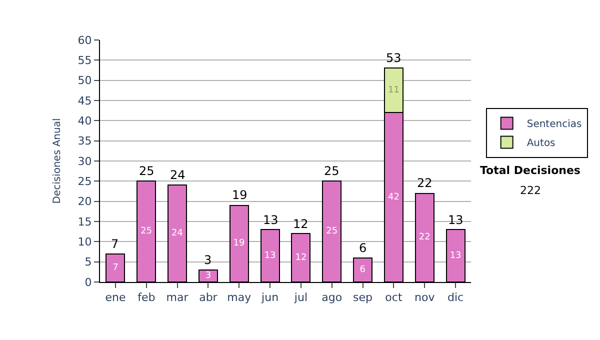  I want to click on y-tick-label: 20, so click(85, 201).